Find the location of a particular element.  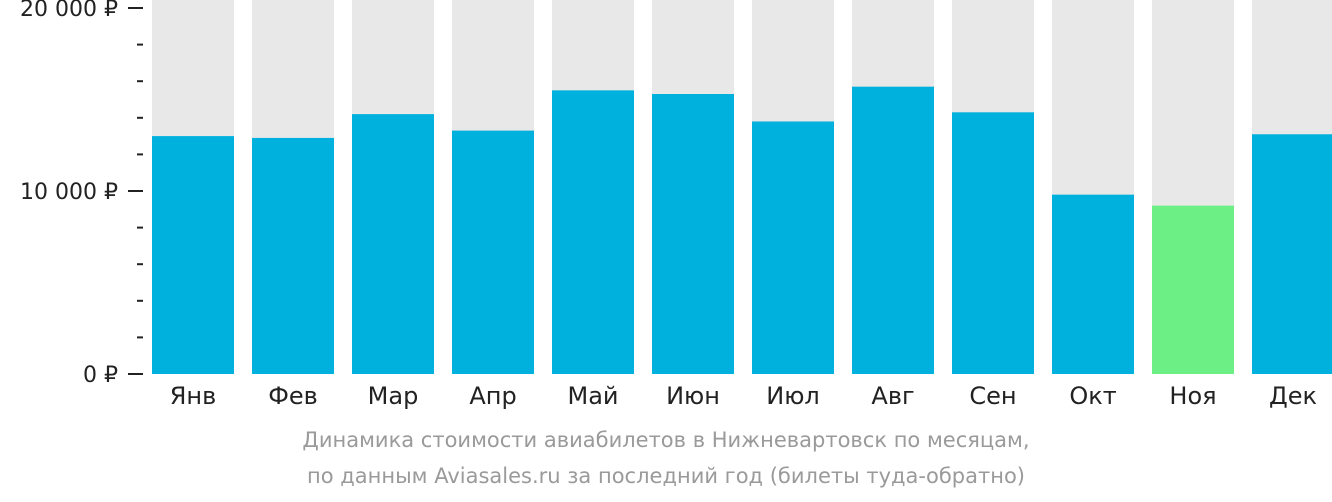

x-tick-label: Фев is located at coordinates (293, 396).